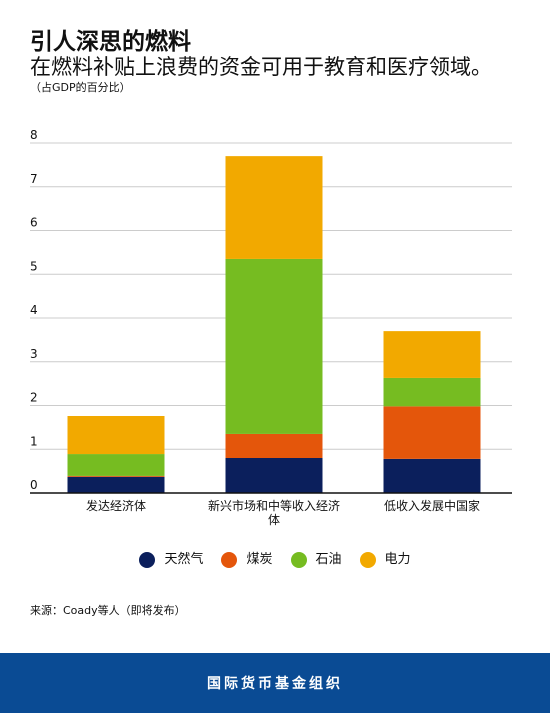 This screenshot has height=713, width=550. Describe the element at coordinates (34, 223) in the screenshot. I see `y-tick-label: 6` at that location.